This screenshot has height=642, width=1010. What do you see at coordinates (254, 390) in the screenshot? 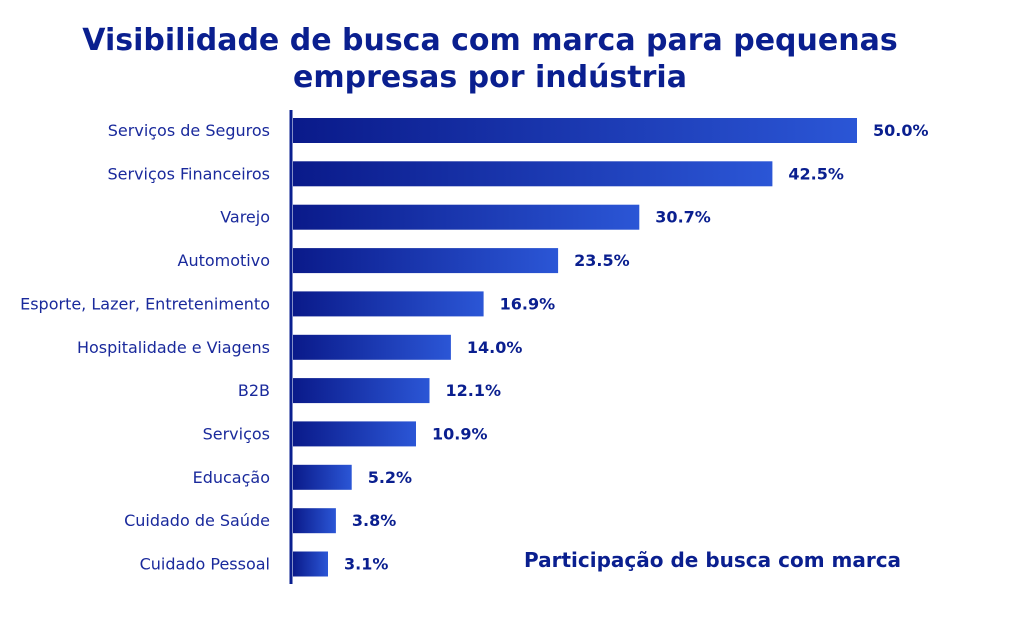
I see `category-label: B2B` at bounding box center [254, 390].